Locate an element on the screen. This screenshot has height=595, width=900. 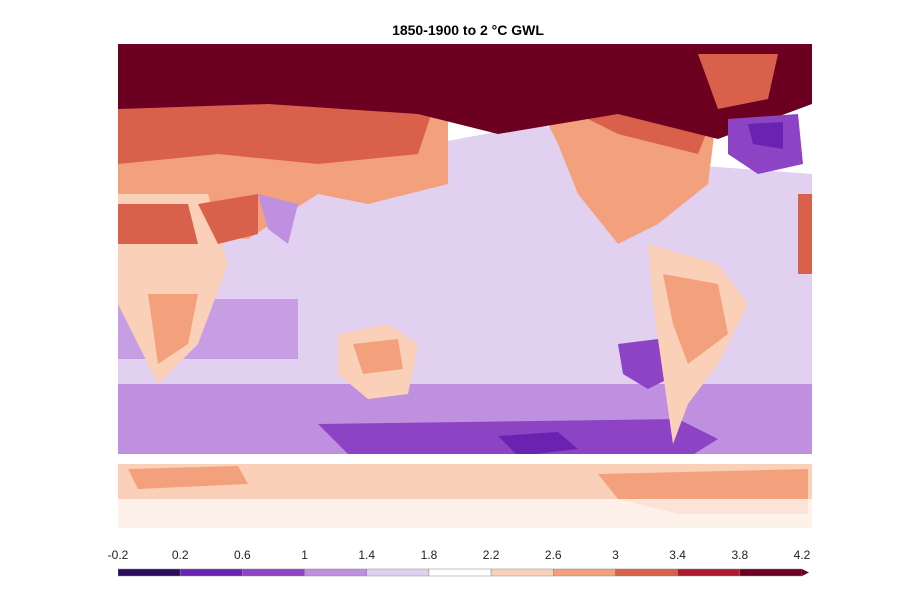
south-america-warm is located at coordinates (695, 319).